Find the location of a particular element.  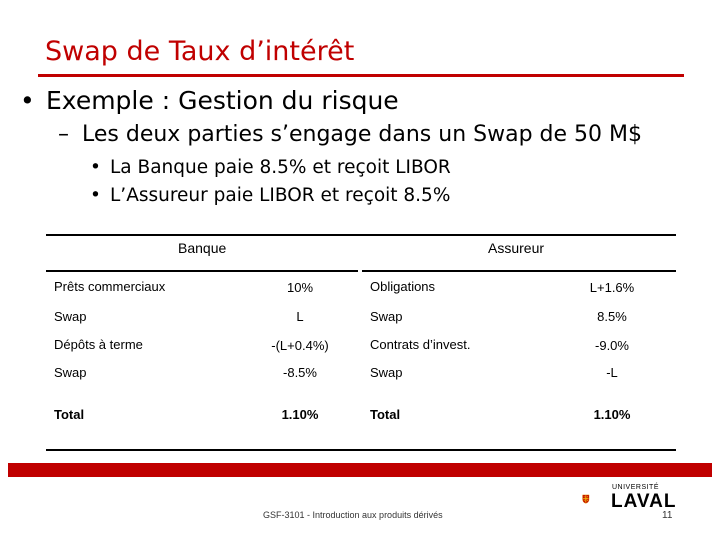

bullet-level-1: • Exemple : Gestion du risque is located at coordinates (209, 101).